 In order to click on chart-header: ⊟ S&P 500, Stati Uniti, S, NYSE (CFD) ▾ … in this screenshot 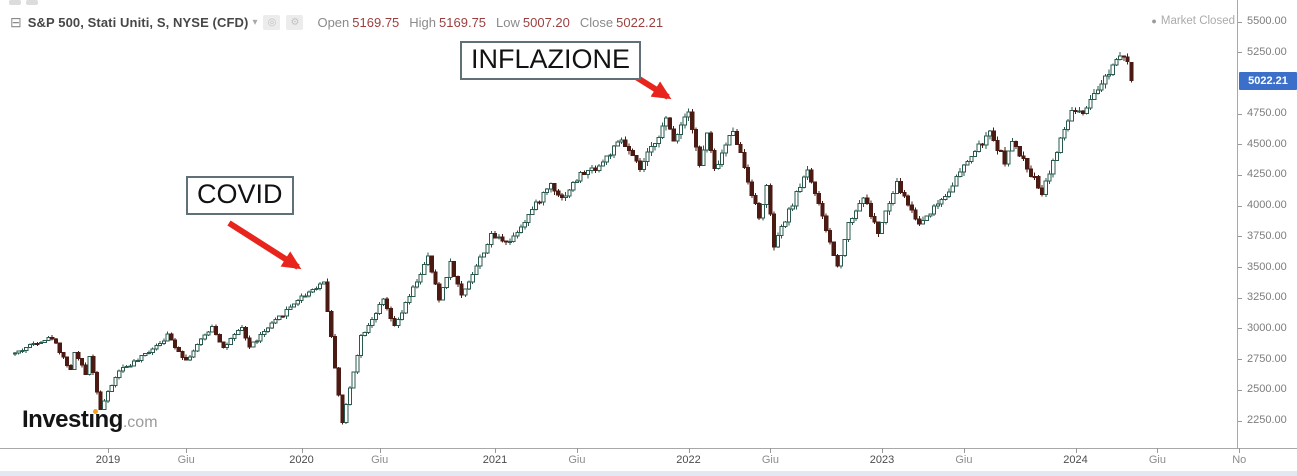, I will do `click(336, 22)`.